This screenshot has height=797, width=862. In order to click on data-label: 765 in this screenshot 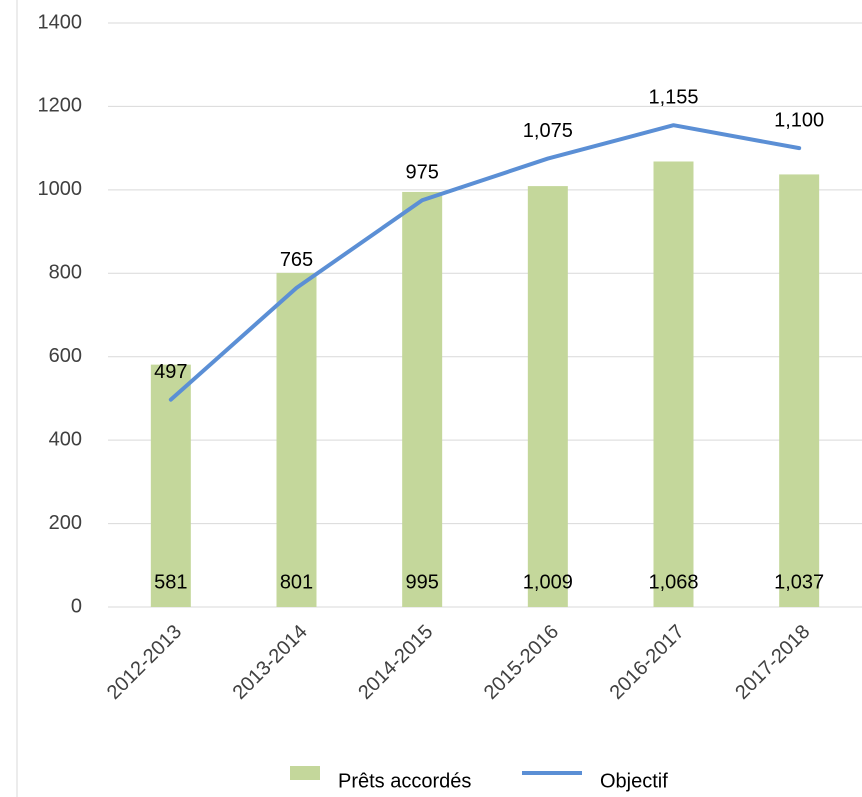, I will do `click(296, 260)`.